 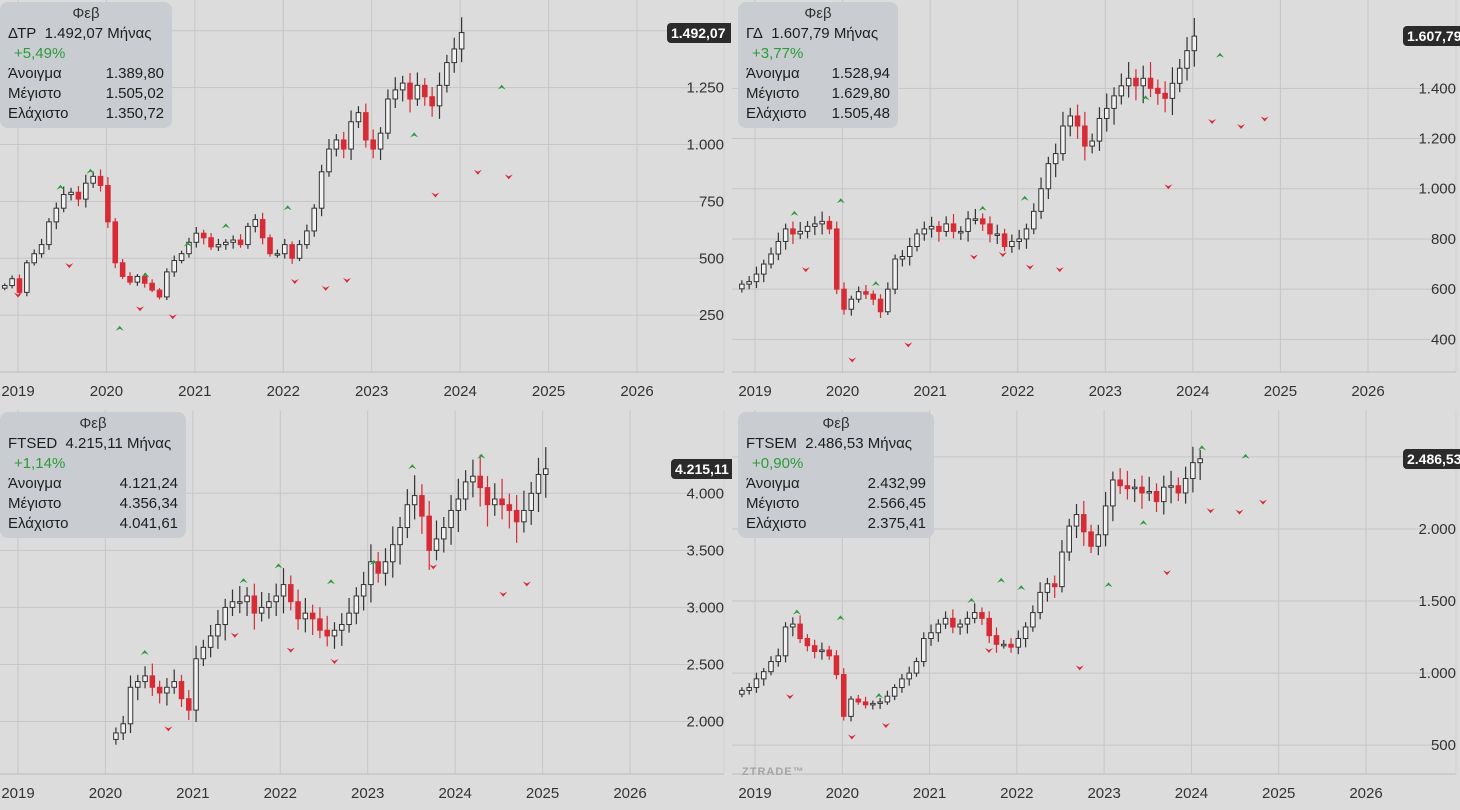 What do you see at coordinates (1443, 339) in the screenshot?
I see `y-tick-label: 400` at bounding box center [1443, 339].